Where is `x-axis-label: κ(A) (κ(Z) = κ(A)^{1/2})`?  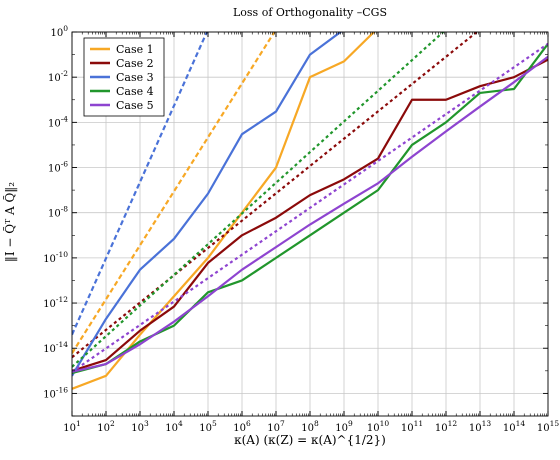
x-axis-label: κ(A) (κ(Z) = κ(A)^{1/2}) is located at coordinates (310, 440).